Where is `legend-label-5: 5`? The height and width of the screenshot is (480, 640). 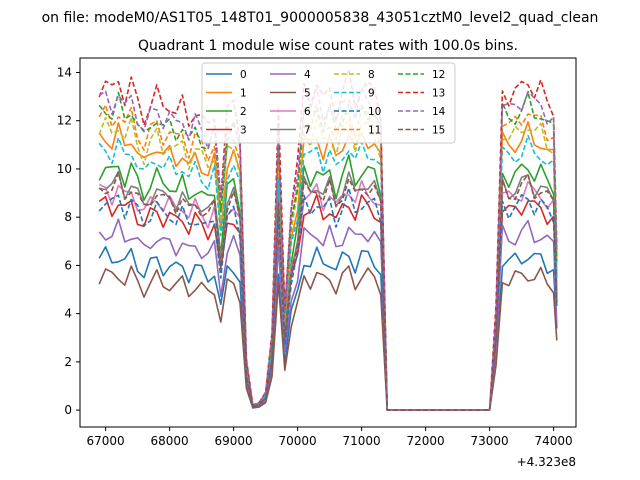
legend-label-5: 5 is located at coordinates (307, 94).